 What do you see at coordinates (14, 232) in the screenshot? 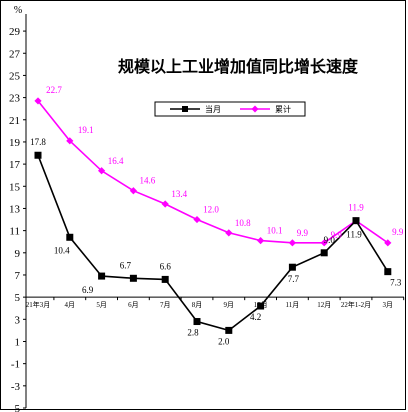
I see `y-tick-label: 11` at bounding box center [14, 232].